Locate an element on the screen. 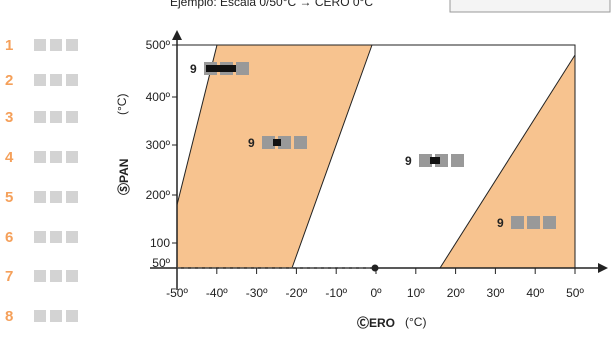 The image size is (611, 343). y-tick-label: 500º is located at coordinates (158, 45).